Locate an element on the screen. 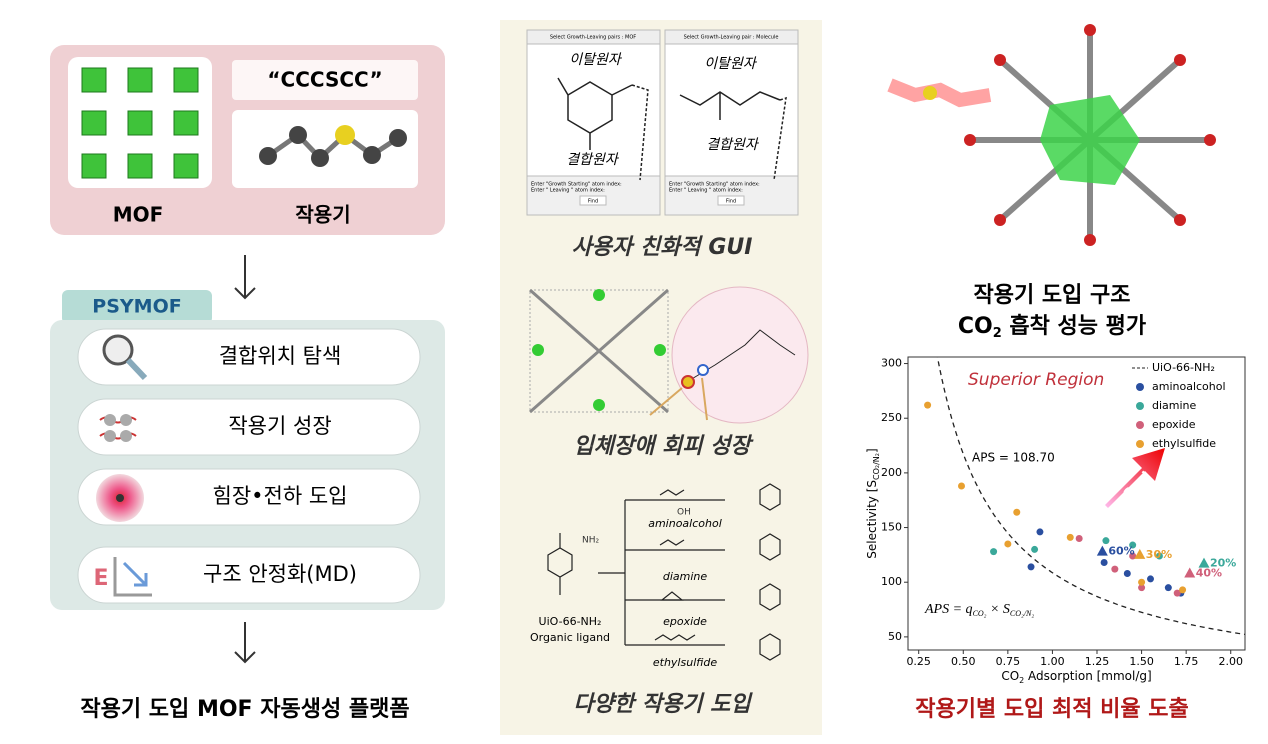 Image resolution: width=1268 pixels, height=744 pixels. left-footer: 작용기 도입 MOF 자동생성 플랫폼 is located at coordinates (244, 709).